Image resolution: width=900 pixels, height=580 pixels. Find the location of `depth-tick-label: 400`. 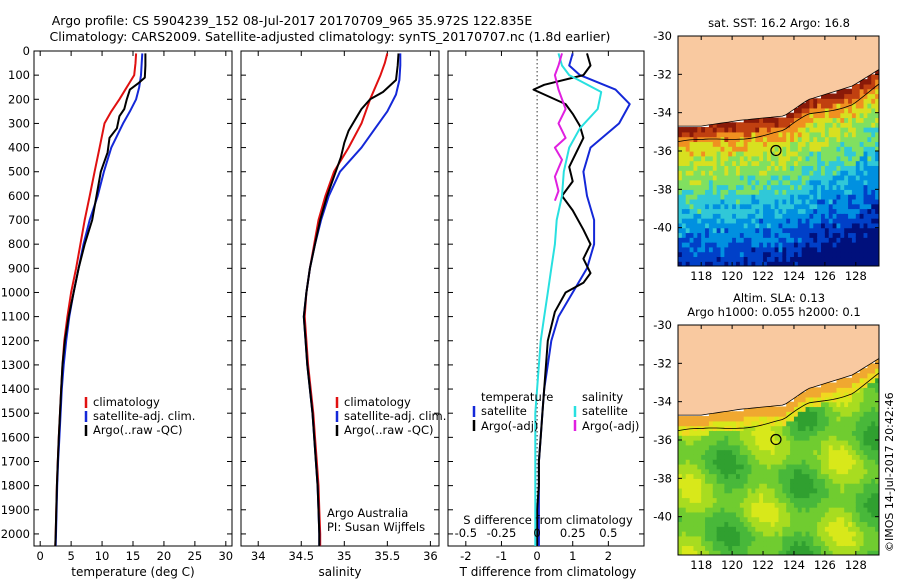

depth-tick-label: 400 is located at coordinates (19, 148).